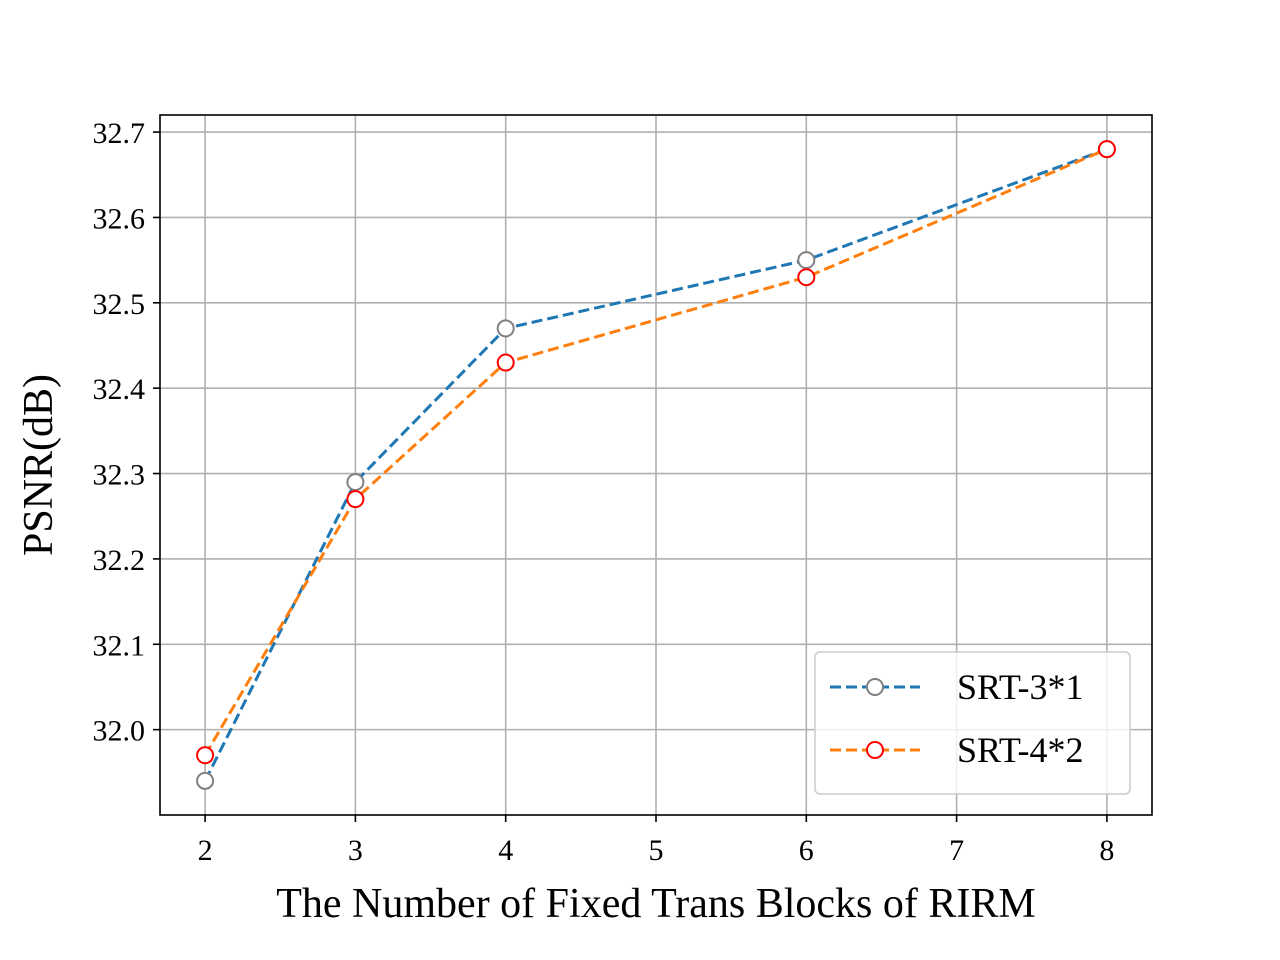 This screenshot has width=1280, height=960. Describe the element at coordinates (1020, 750) in the screenshot. I see `legend-label: SRT-4*2` at that location.